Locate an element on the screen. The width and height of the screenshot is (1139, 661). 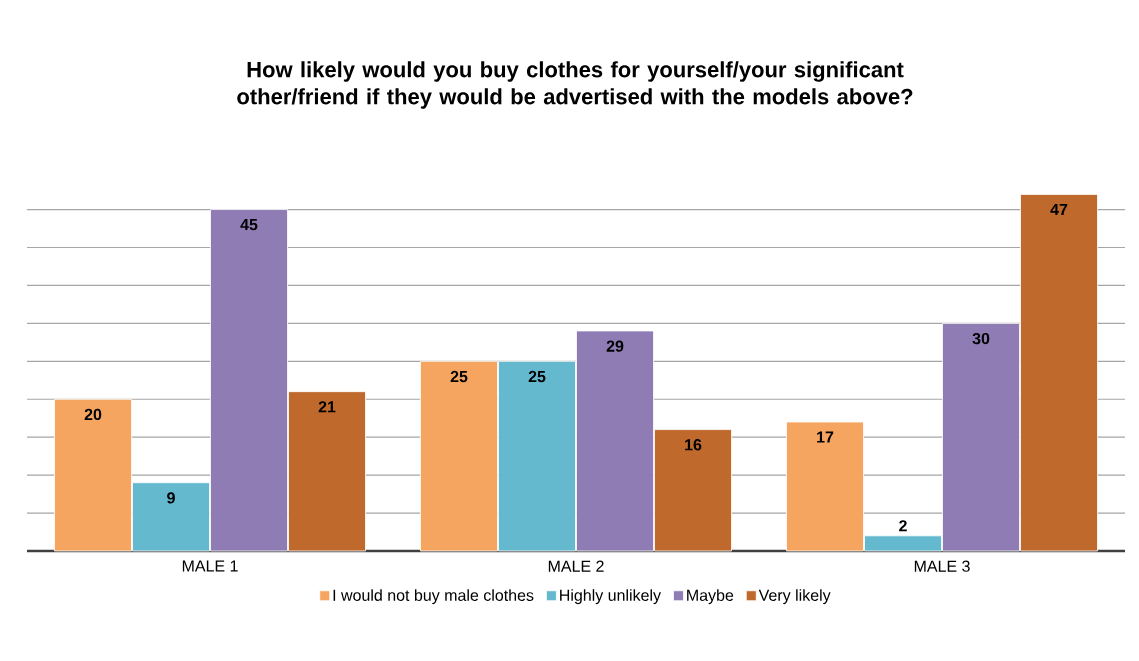
x-tick-label: MALE 1 is located at coordinates (210, 566).